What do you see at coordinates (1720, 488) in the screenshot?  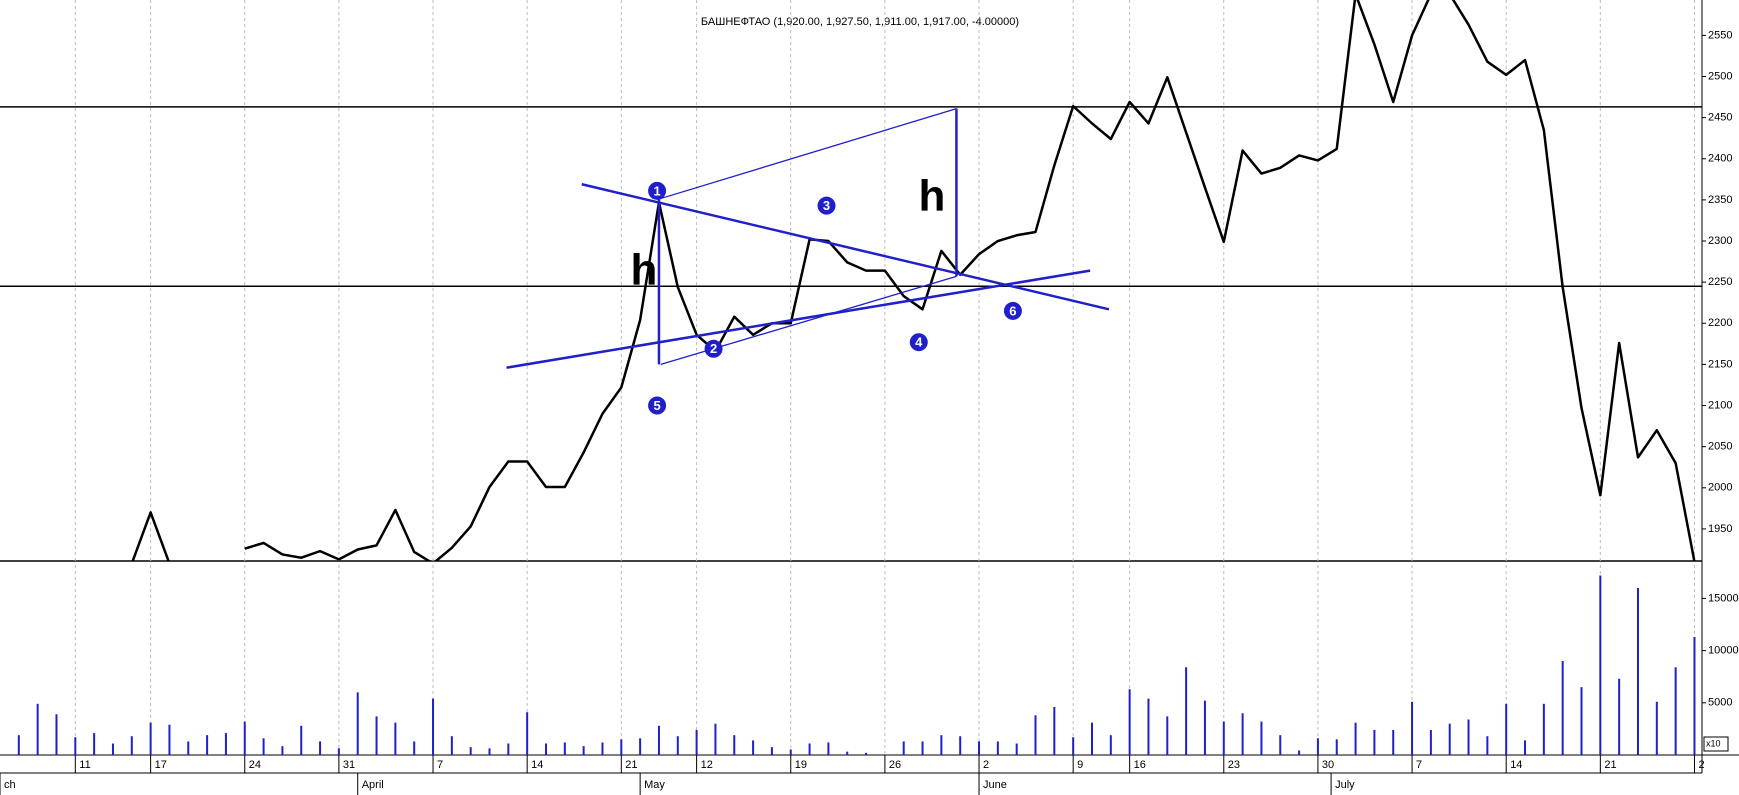 I see `y-tick-label: 2000` at bounding box center [1720, 488].